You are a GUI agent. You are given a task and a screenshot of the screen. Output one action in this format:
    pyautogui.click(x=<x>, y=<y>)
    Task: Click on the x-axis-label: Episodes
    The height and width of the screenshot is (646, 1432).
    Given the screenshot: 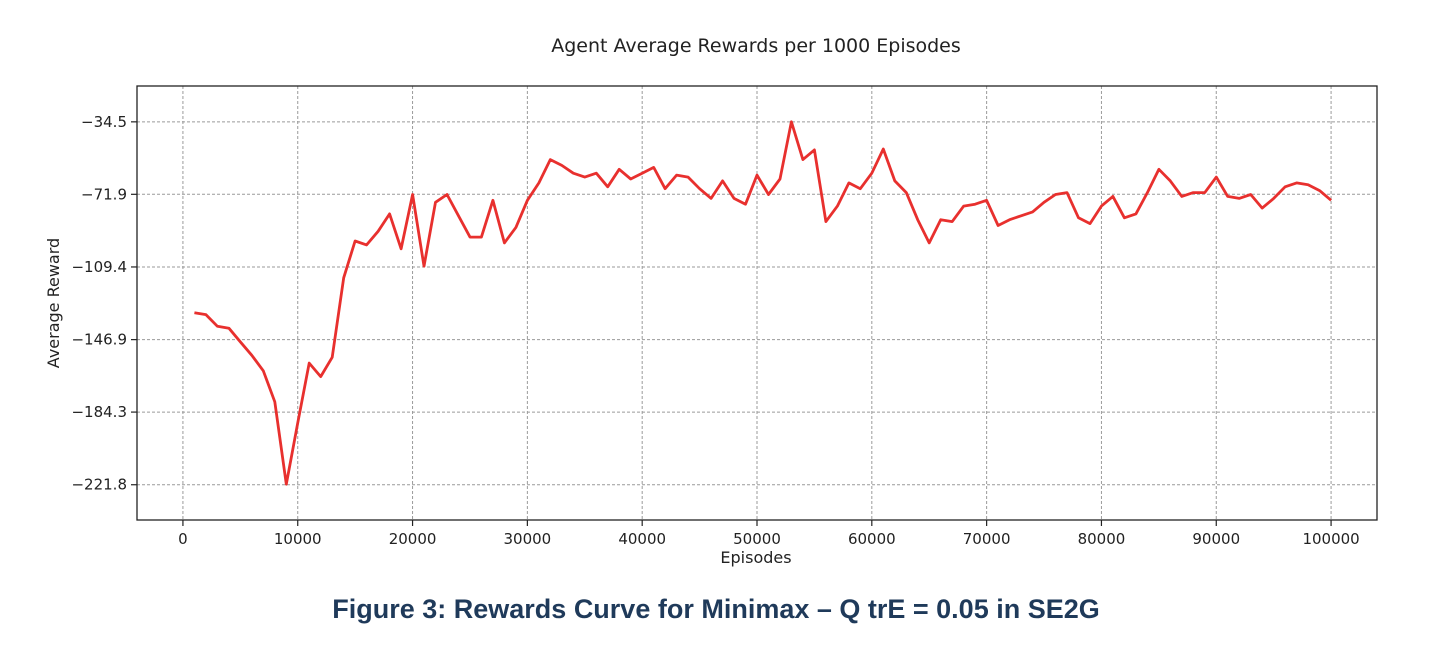 What is the action you would take?
    pyautogui.click(x=755, y=557)
    